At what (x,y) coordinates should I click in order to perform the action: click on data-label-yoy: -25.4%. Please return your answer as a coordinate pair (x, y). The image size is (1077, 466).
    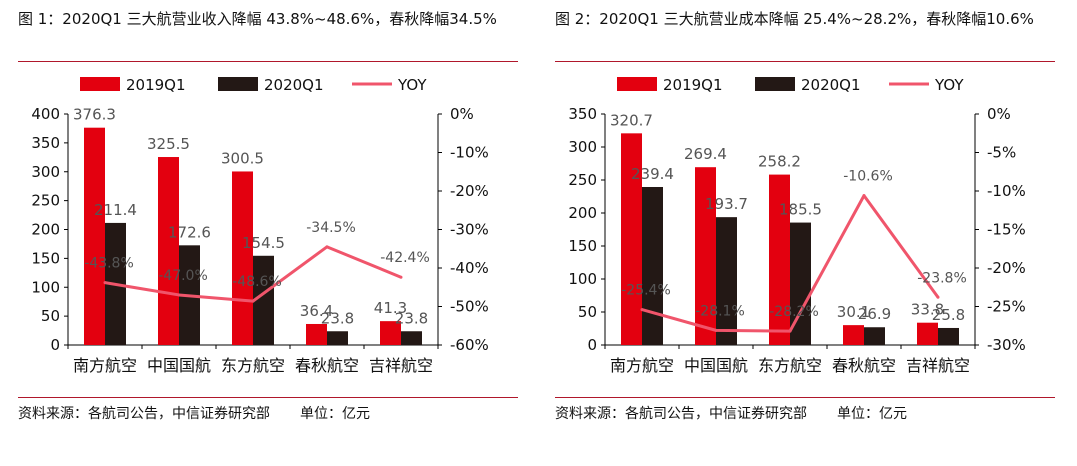
    Looking at the image, I should click on (646, 291).